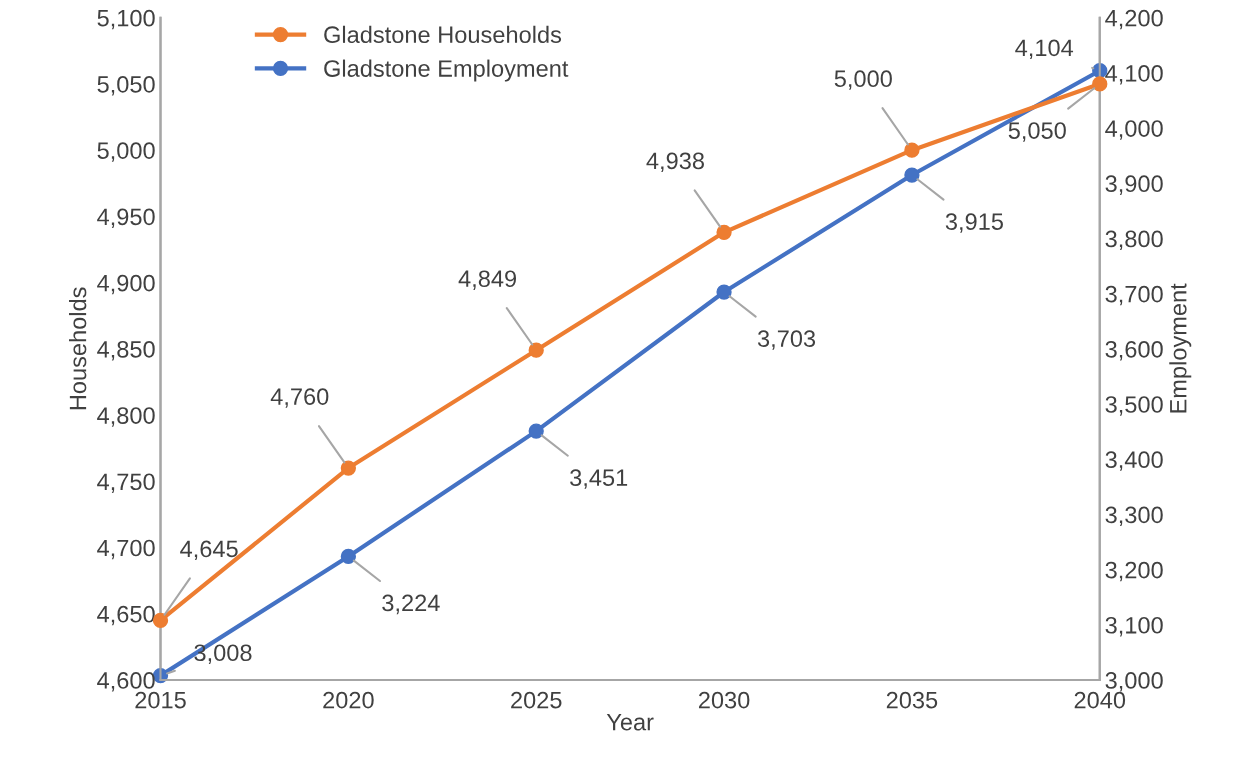 The height and width of the screenshot is (771, 1254). I want to click on data-label: 3,008, so click(223, 654).